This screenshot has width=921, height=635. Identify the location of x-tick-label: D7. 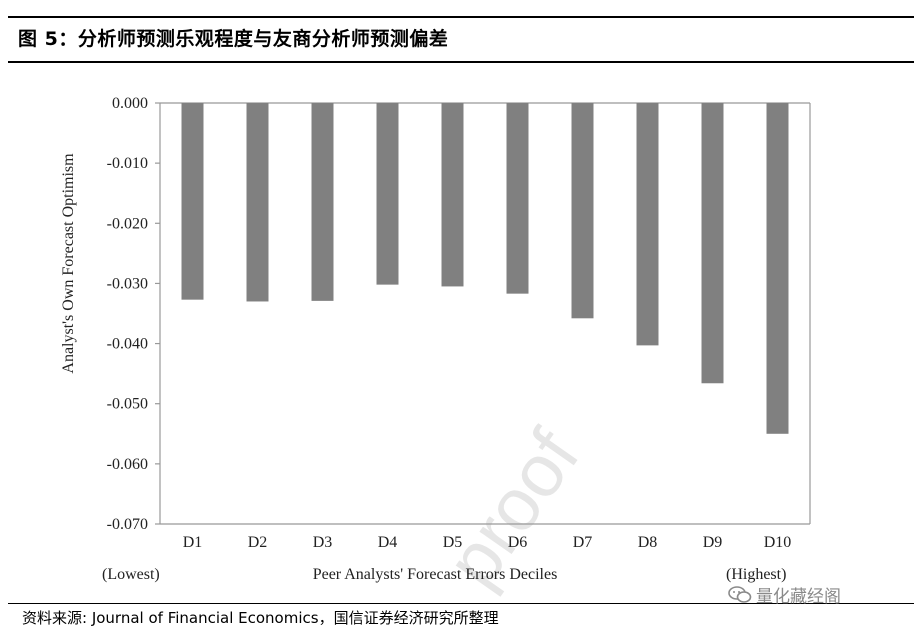
(583, 542).